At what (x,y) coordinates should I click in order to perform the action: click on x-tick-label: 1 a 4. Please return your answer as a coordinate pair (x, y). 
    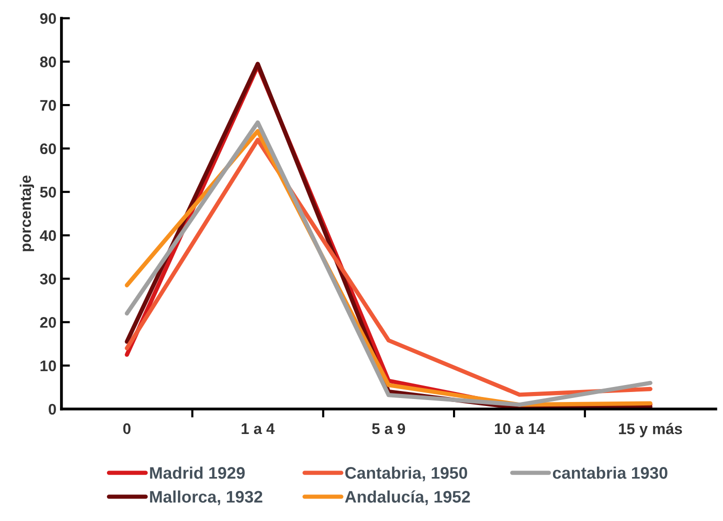
    Looking at the image, I should click on (258, 428).